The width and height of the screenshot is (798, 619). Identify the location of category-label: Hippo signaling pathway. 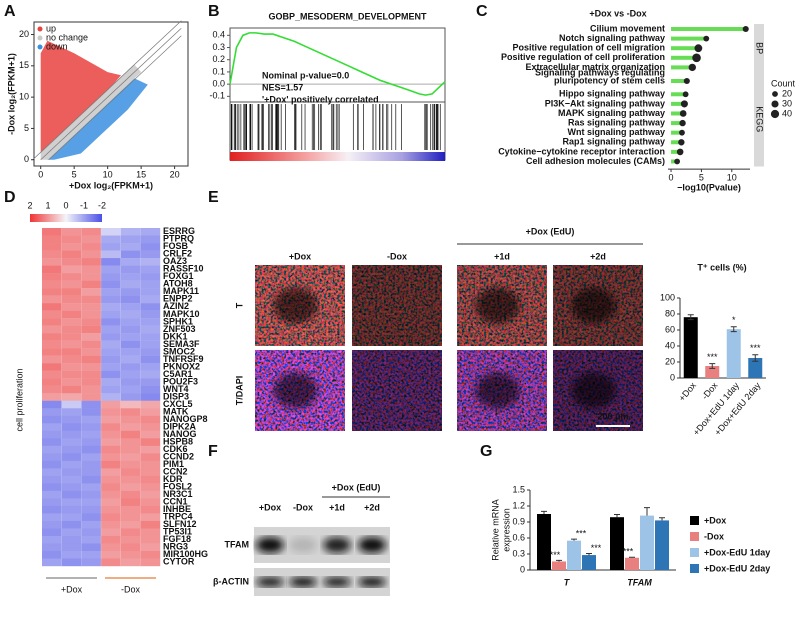
(612, 94).